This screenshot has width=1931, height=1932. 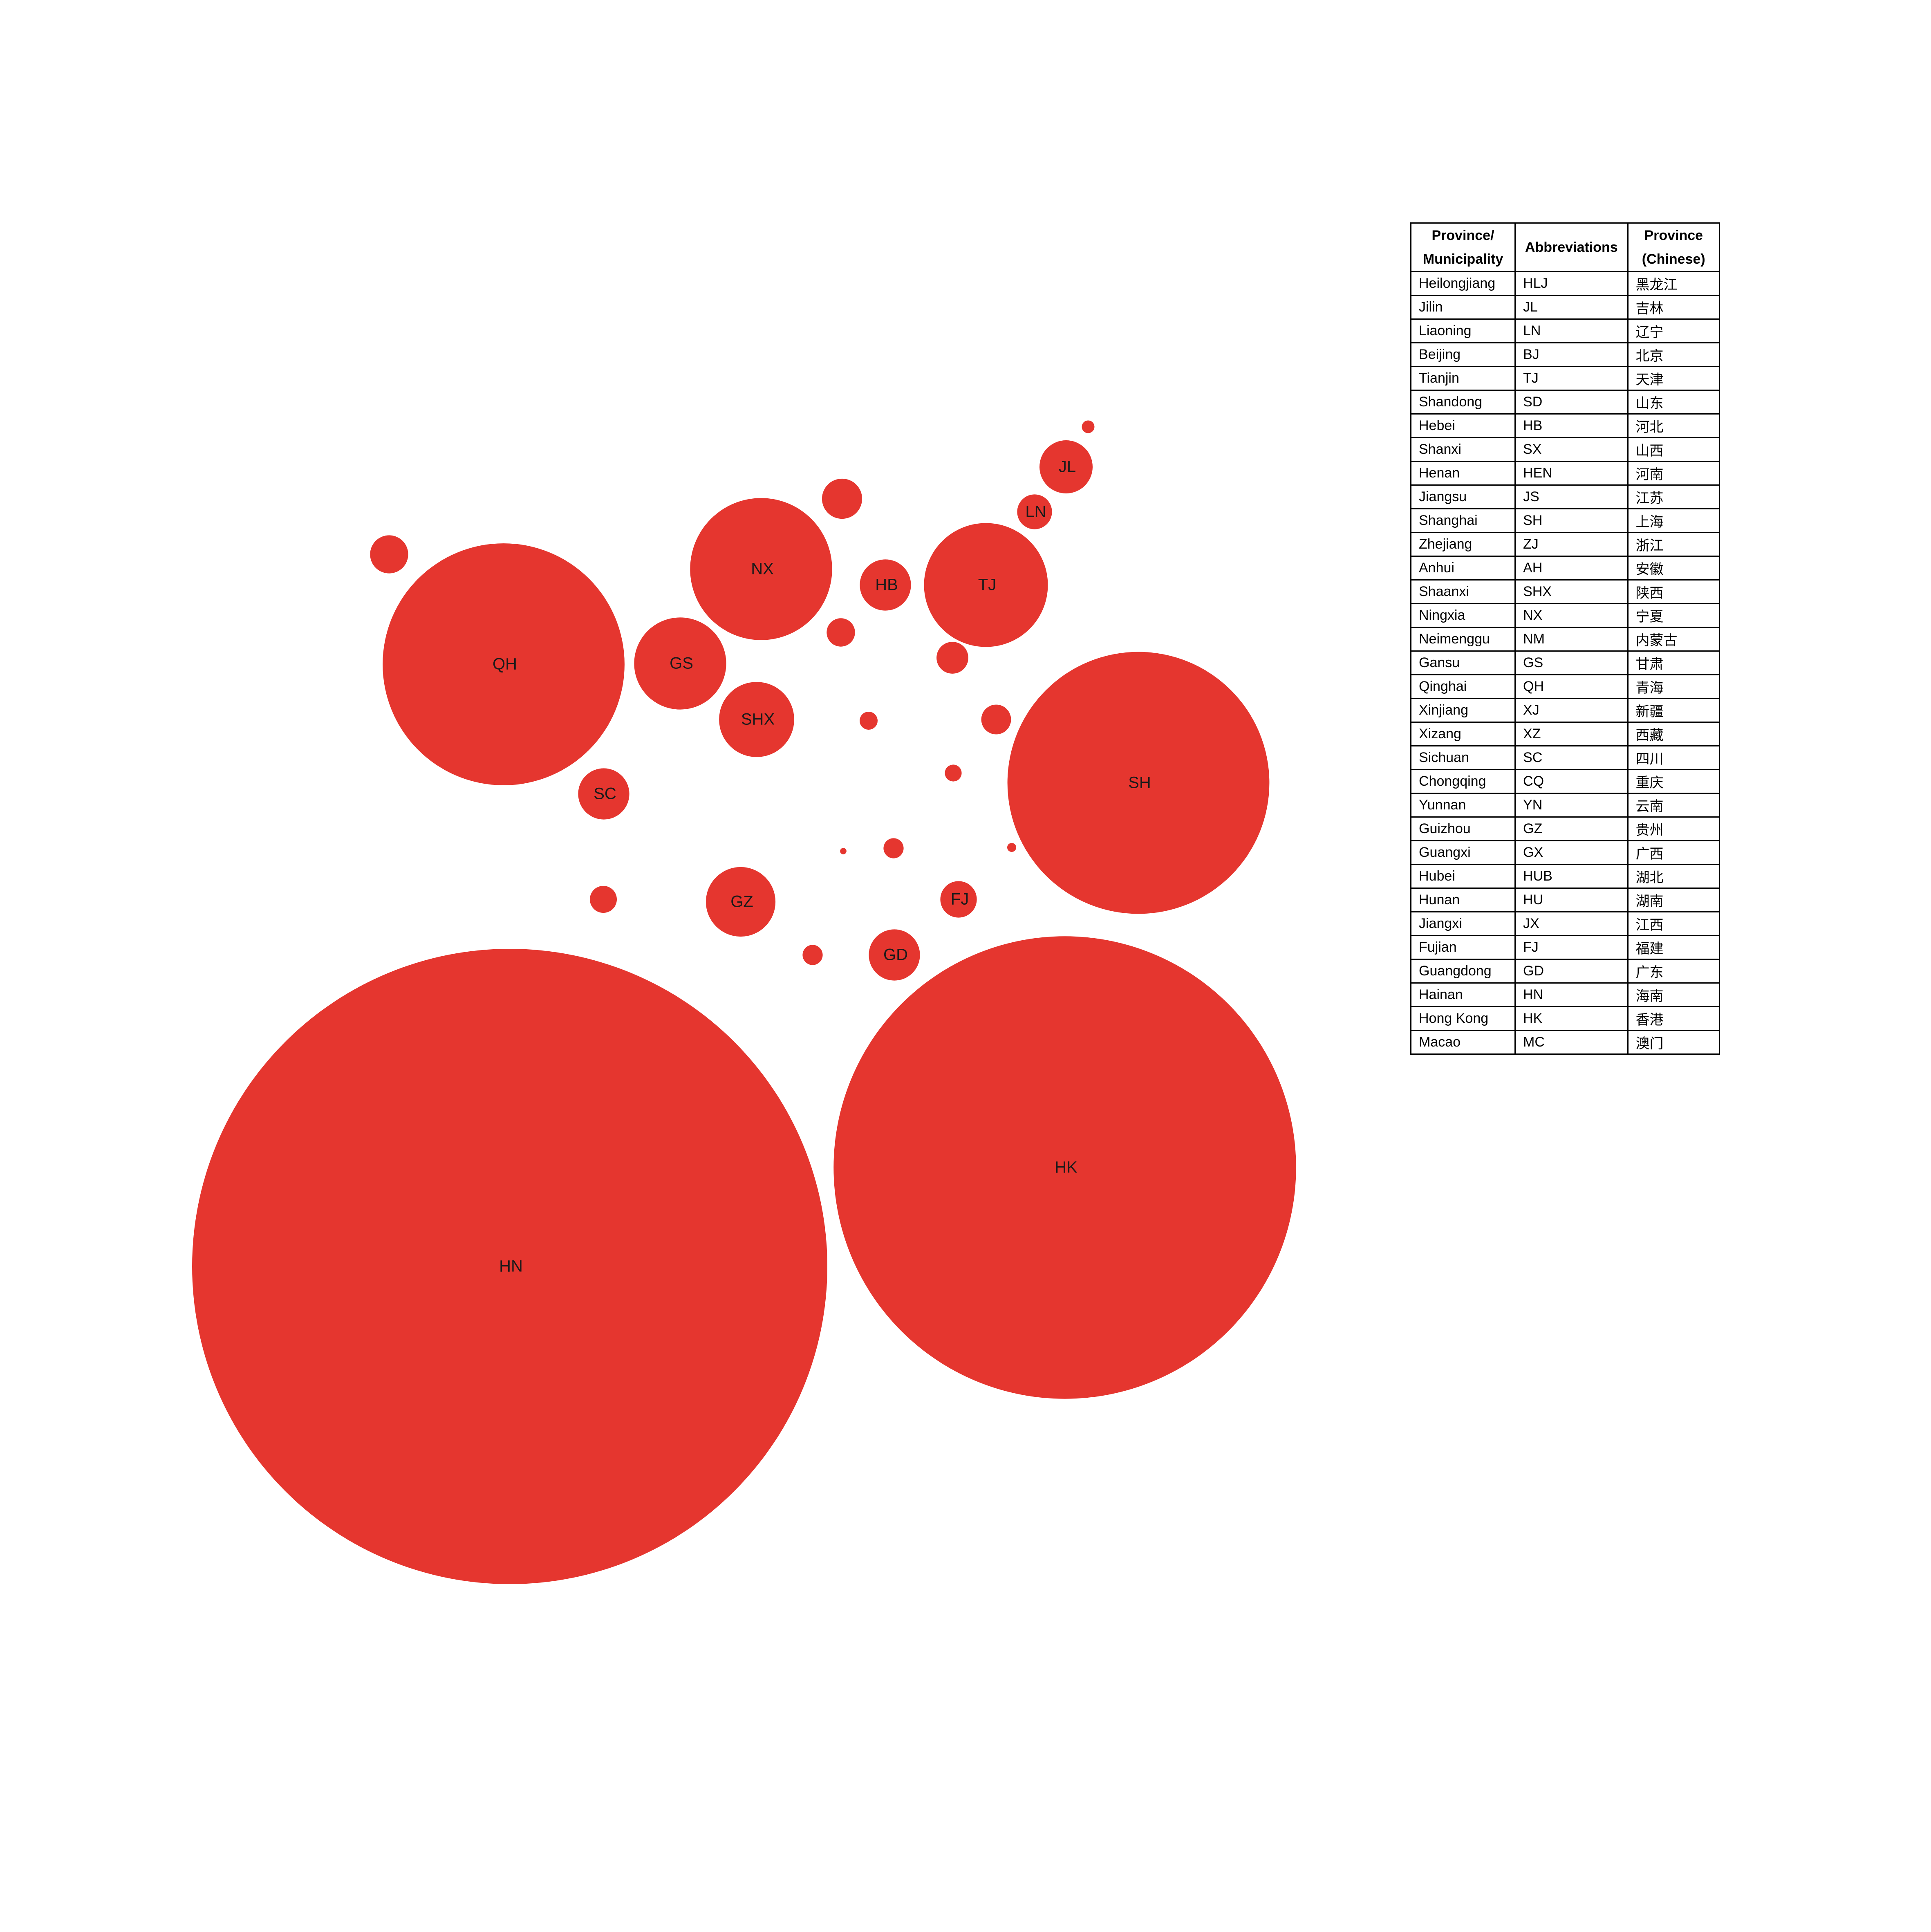 What do you see at coordinates (1463, 449) in the screenshot?
I see `legend-province-name: Shanxi` at bounding box center [1463, 449].